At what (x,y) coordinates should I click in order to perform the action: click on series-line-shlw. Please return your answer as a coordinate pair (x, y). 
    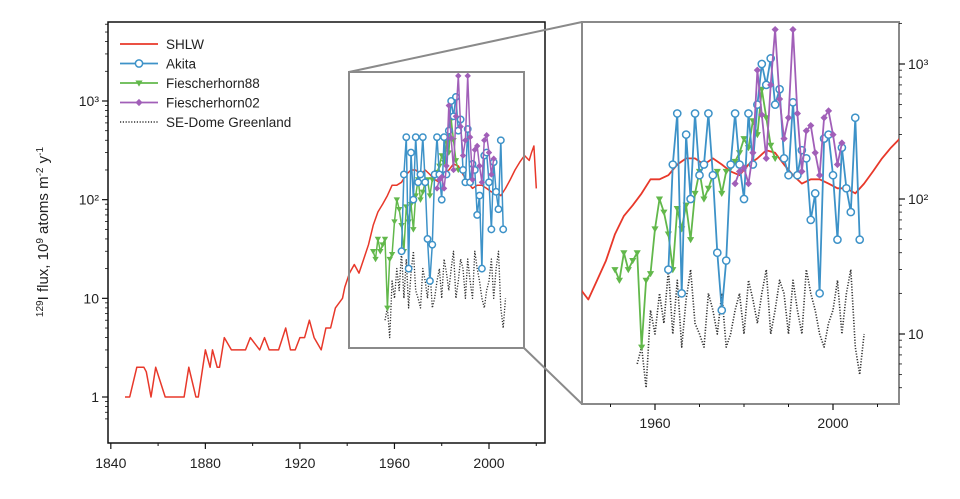
    Looking at the image, I should click on (740, 219).